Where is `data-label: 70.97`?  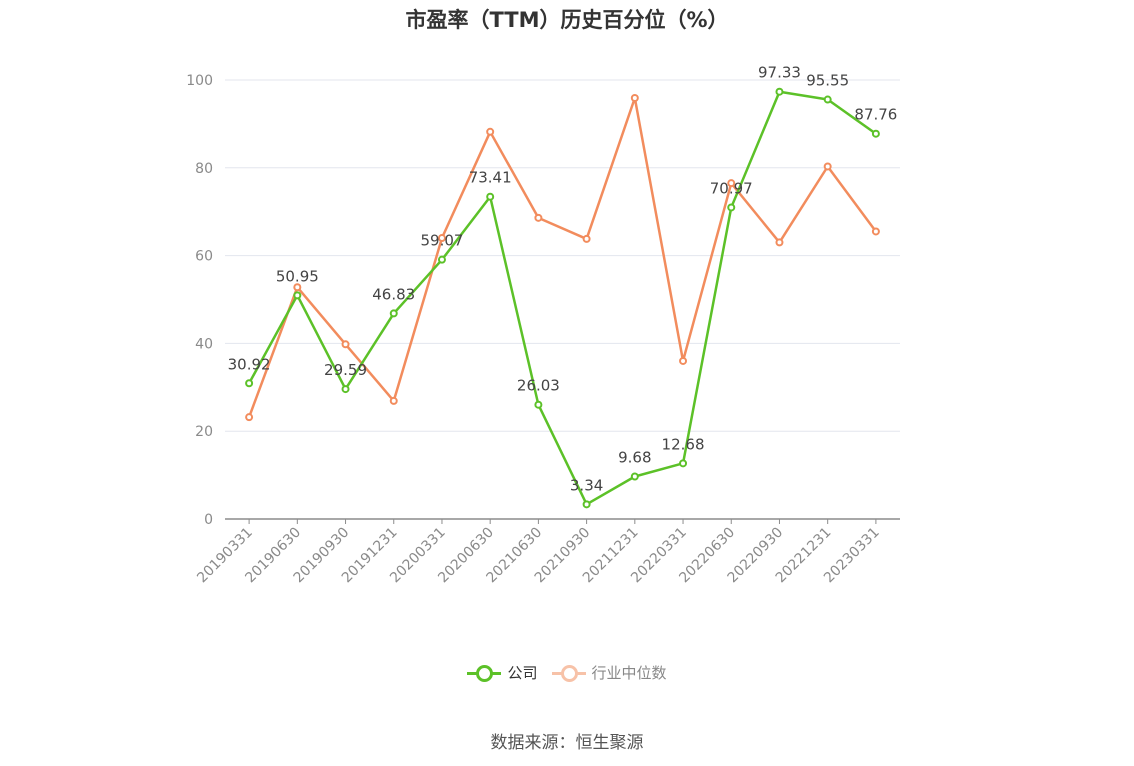 data-label: 70.97 is located at coordinates (731, 188).